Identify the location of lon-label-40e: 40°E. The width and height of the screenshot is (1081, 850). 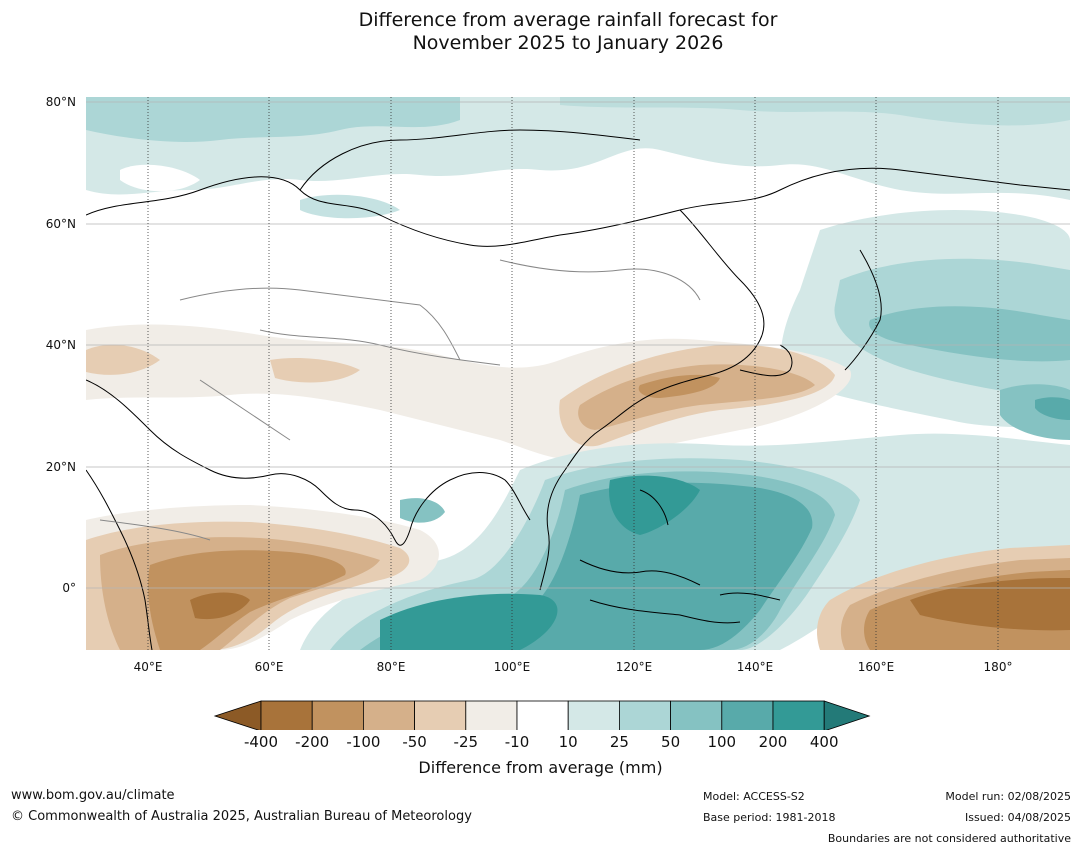
(148, 667).